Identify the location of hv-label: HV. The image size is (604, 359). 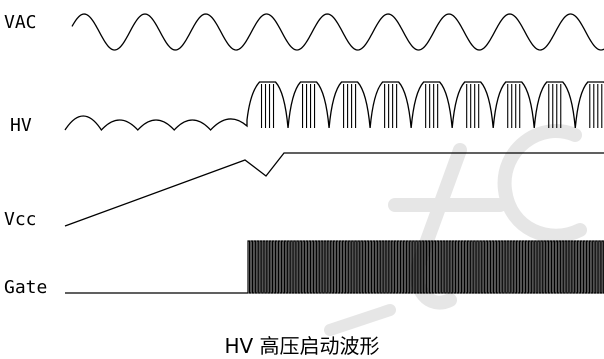
(21, 125).